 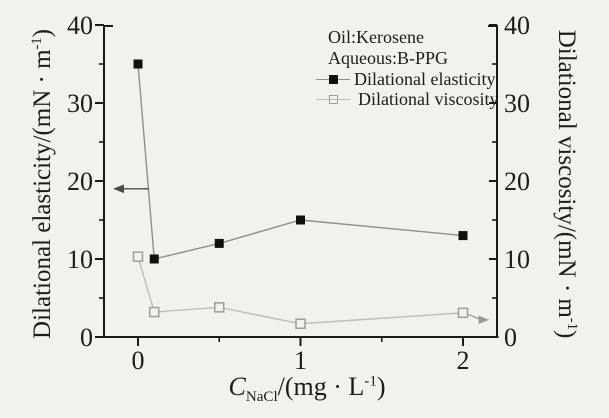 I want to click on x-tick-label: 1, so click(x=300, y=360).